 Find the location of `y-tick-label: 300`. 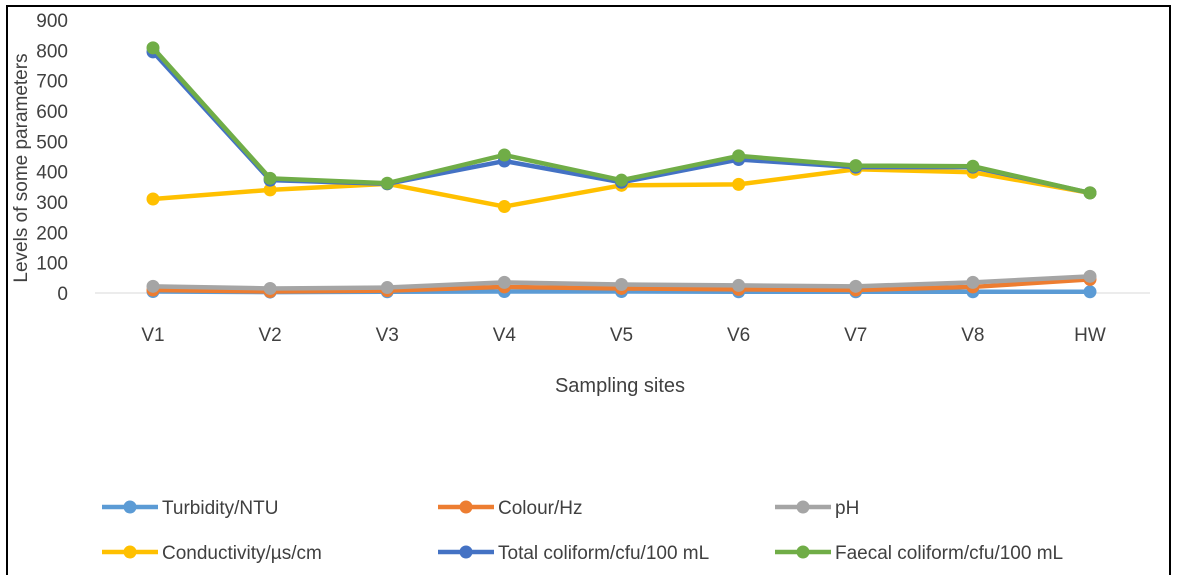

y-tick-label: 300 is located at coordinates (52, 203).